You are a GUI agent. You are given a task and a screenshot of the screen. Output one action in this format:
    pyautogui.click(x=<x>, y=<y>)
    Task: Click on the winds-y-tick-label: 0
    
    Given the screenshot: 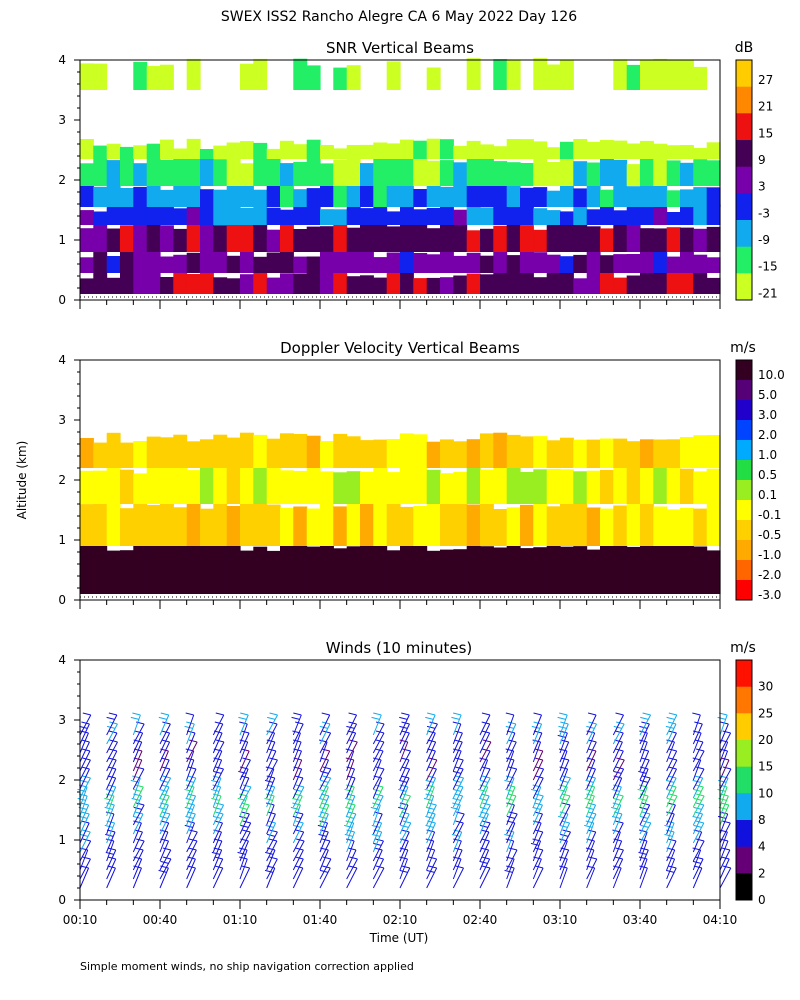 What is the action you would take?
    pyautogui.click(x=62, y=900)
    